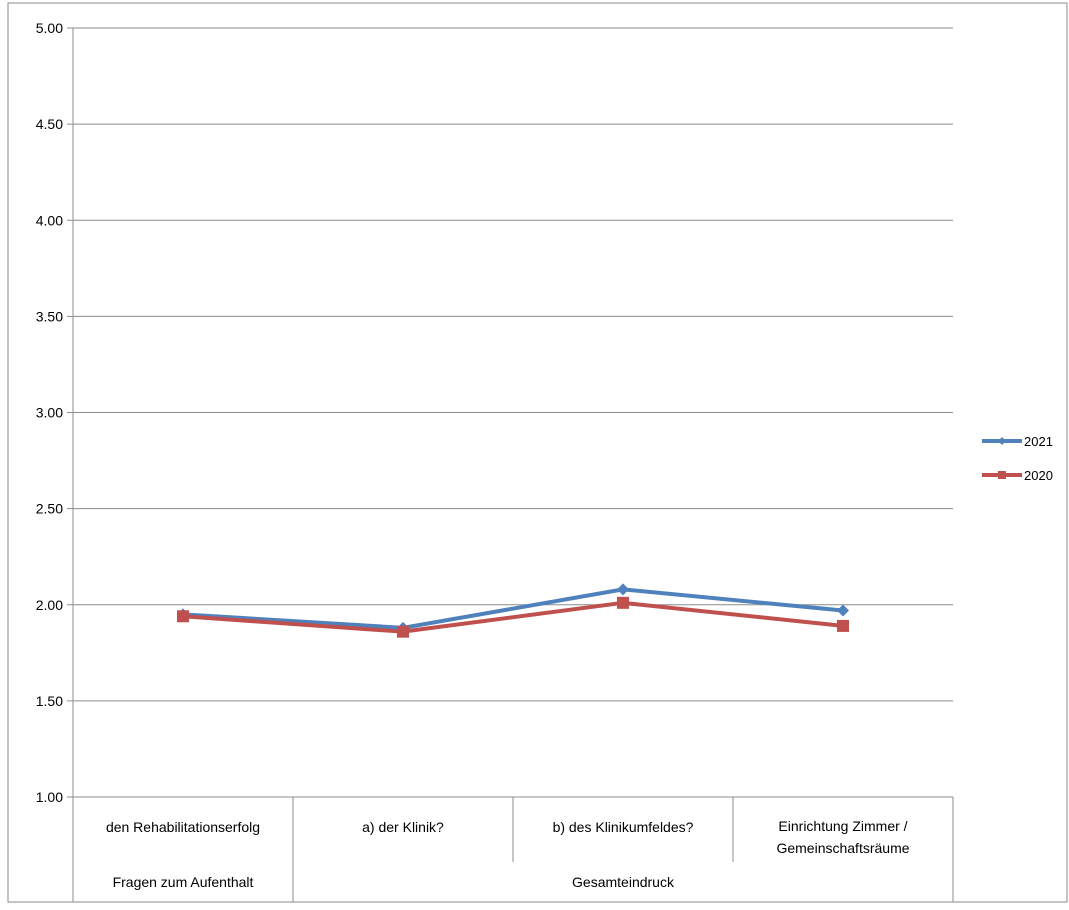 The height and width of the screenshot is (910, 1069). What do you see at coordinates (183, 827) in the screenshot?
I see `x-category-label: den Rehabilitationserfolg` at bounding box center [183, 827].